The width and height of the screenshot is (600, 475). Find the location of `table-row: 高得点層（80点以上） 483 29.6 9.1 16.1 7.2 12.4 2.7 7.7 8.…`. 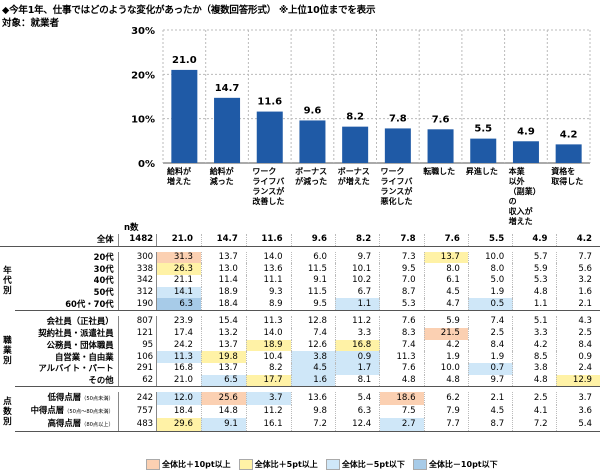

table-row: 高得点層（80点以上） 483 29.6 9.1 16.1 7.2 12.4 2.7 7.7 8.… is located at coordinates (300, 425).